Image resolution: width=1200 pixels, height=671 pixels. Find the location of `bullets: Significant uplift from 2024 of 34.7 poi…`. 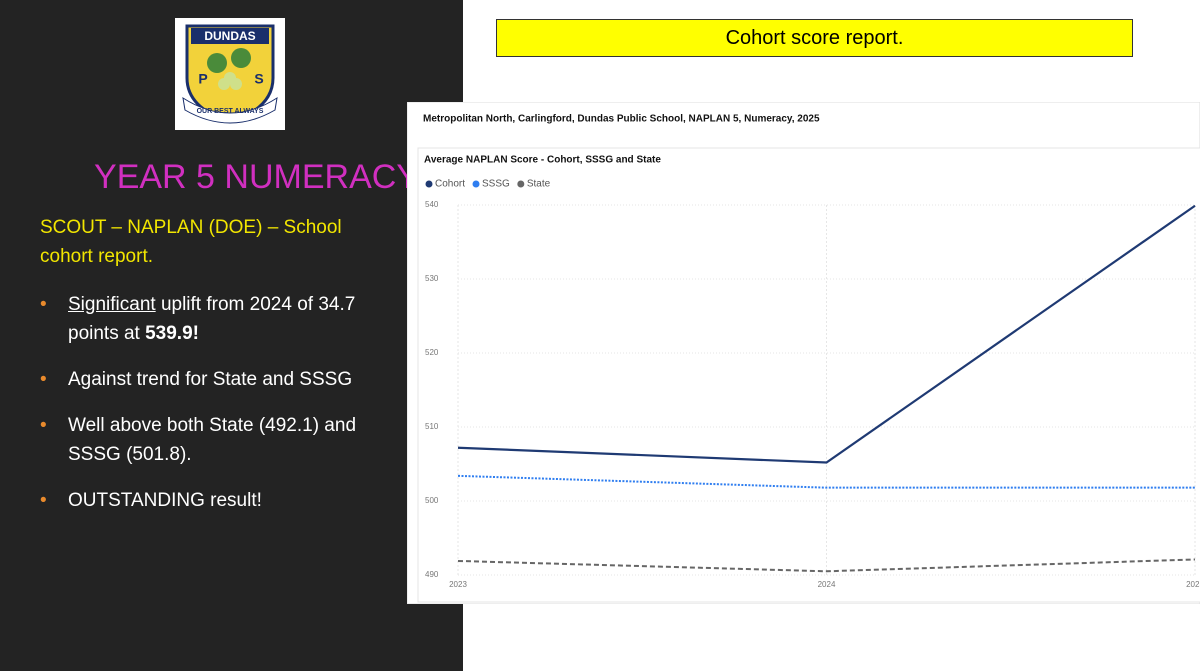

bullets: Significant uplift from 2024 of 34.7 poi… is located at coordinates (225, 411).